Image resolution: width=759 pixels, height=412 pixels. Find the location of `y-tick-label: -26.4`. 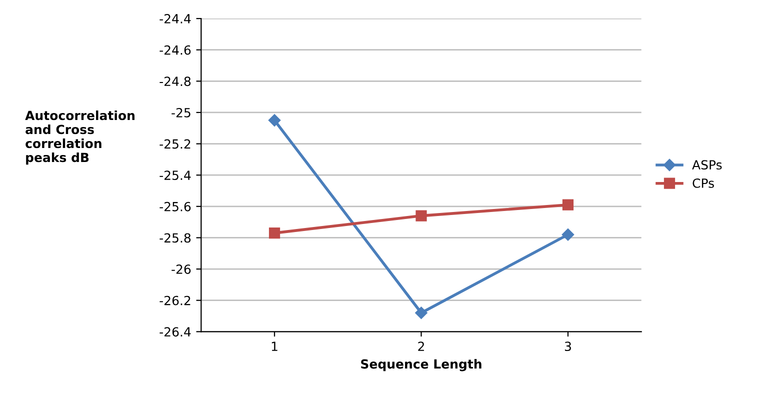

y-tick-label: -26.4 is located at coordinates (175, 332).